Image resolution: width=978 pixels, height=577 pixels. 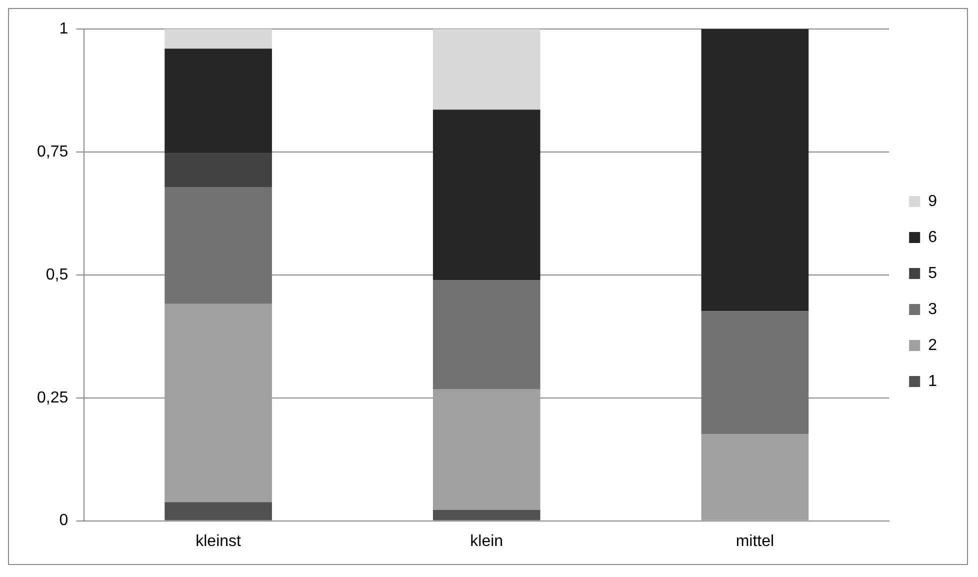 I want to click on x-tick-label: mittel, so click(x=755, y=541).